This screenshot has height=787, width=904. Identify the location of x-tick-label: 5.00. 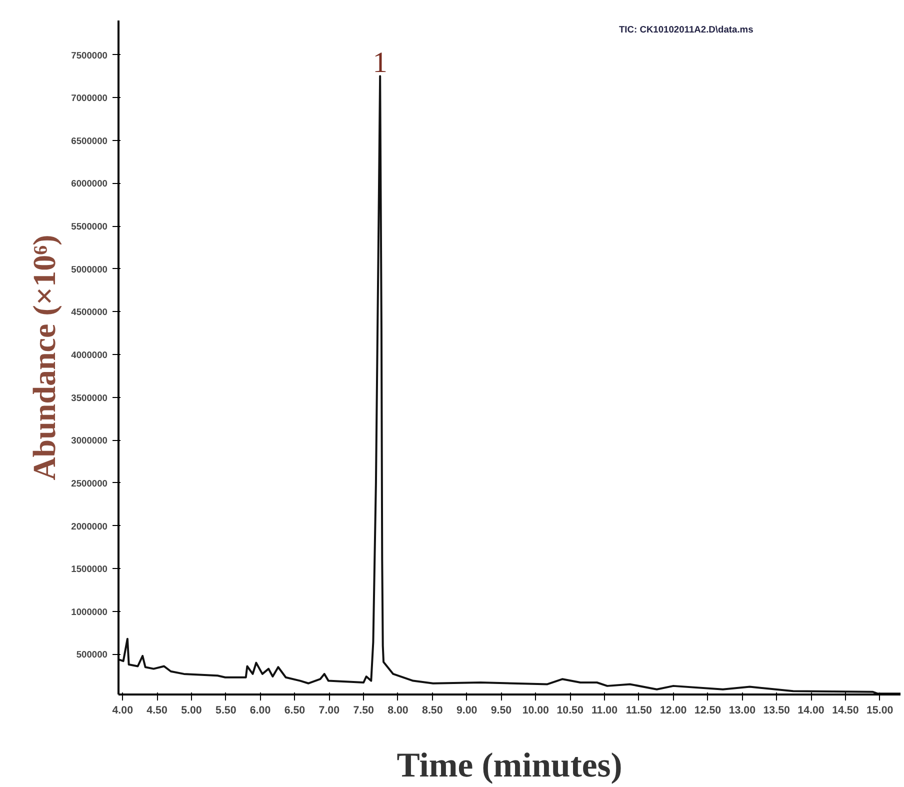
(191, 710).